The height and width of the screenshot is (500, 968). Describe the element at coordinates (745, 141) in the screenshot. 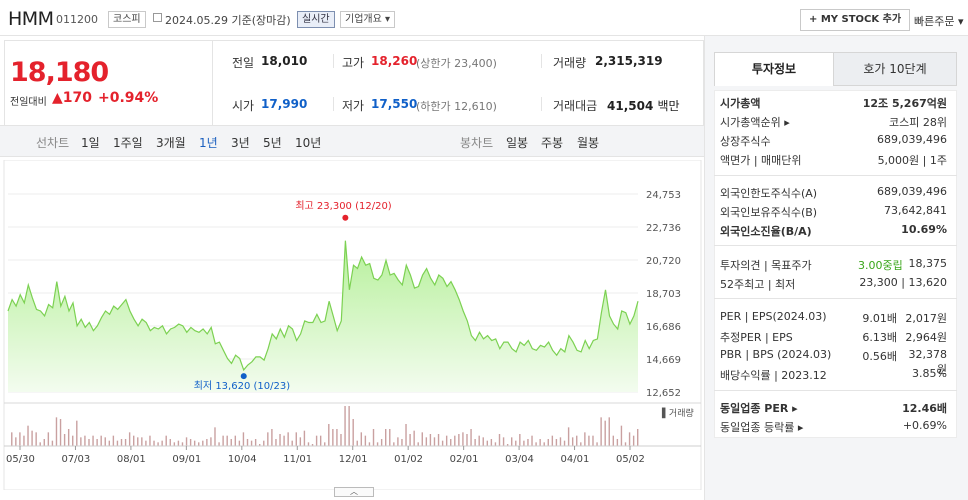

I see `info-row-label: 상장주식수` at that location.